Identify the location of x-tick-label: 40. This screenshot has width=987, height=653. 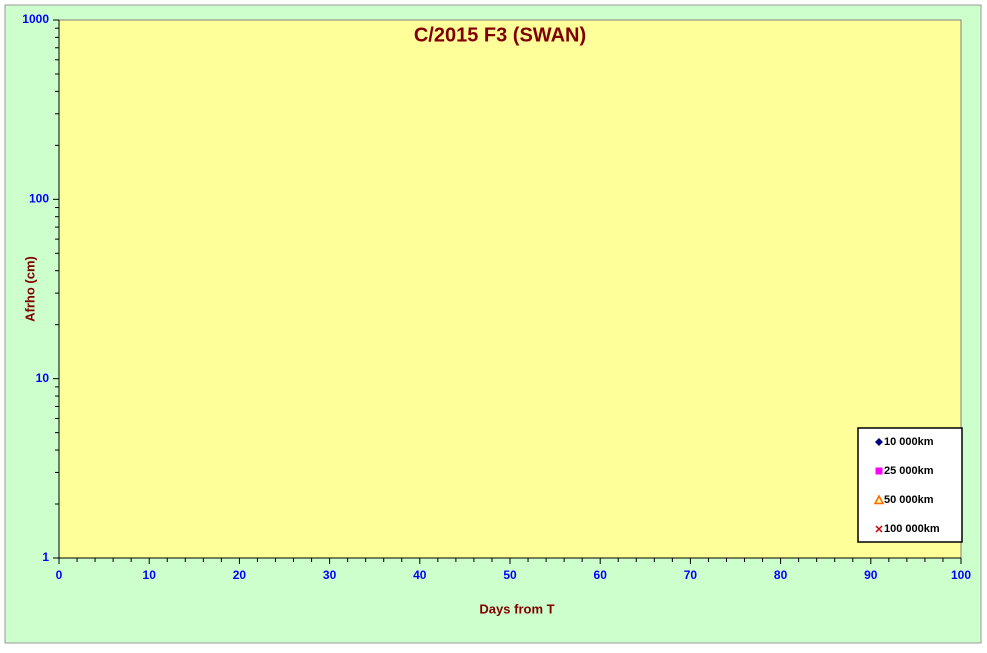
(420, 575).